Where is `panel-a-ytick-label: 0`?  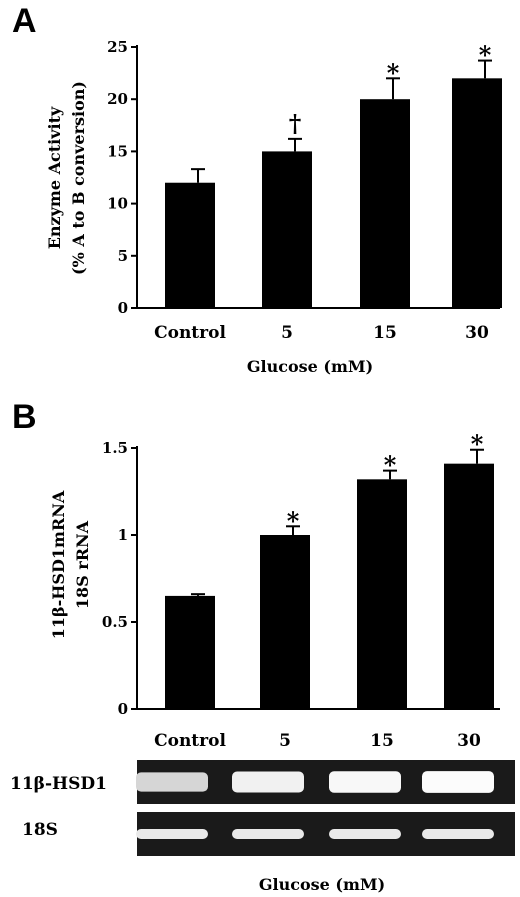 panel-a-ytick-label: 0 is located at coordinates (123, 308).